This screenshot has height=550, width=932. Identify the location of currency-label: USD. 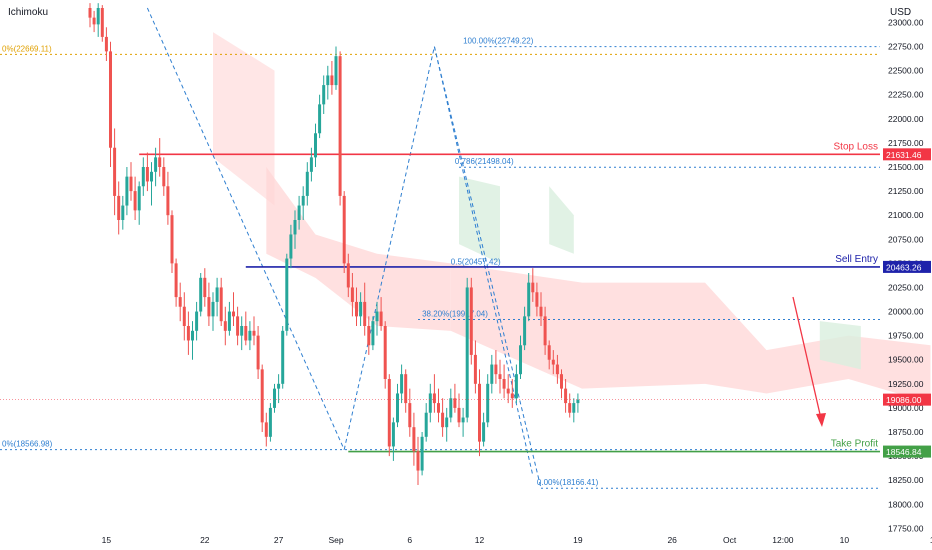
(900, 12).